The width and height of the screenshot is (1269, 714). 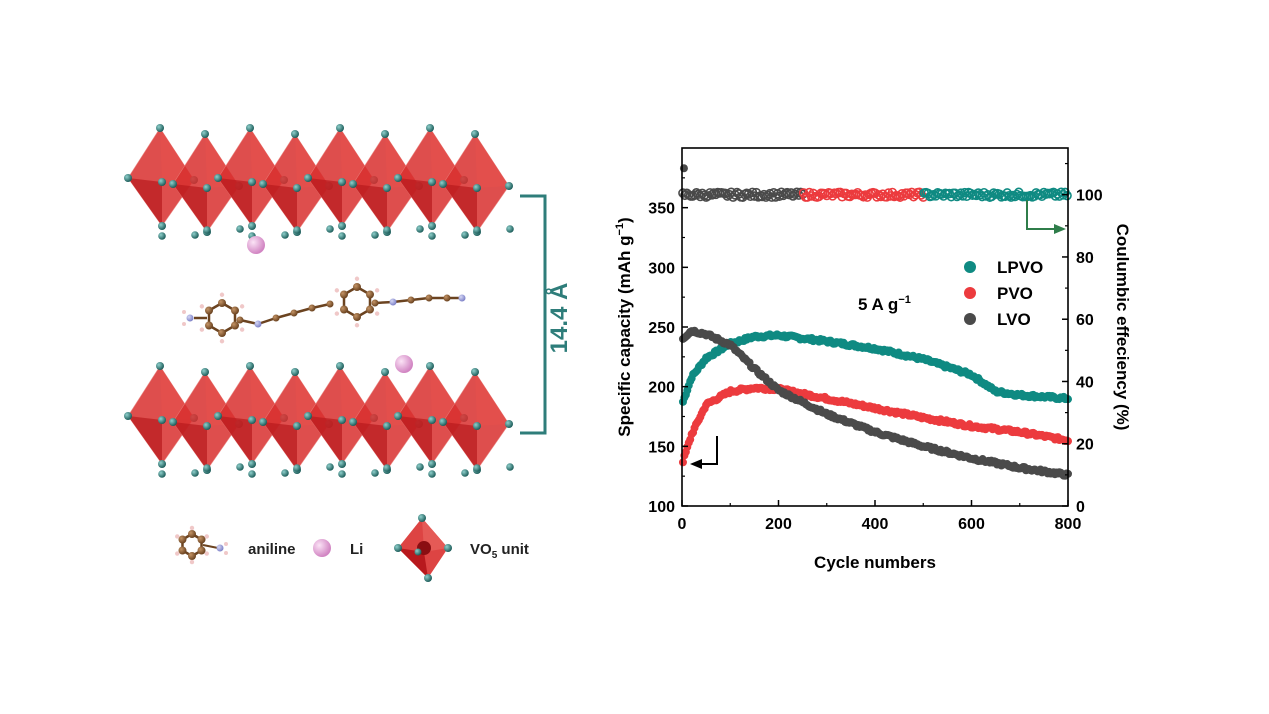 What do you see at coordinates (704, 452) in the screenshot?
I see `left-axis-pointer-arrow` at bounding box center [704, 452].